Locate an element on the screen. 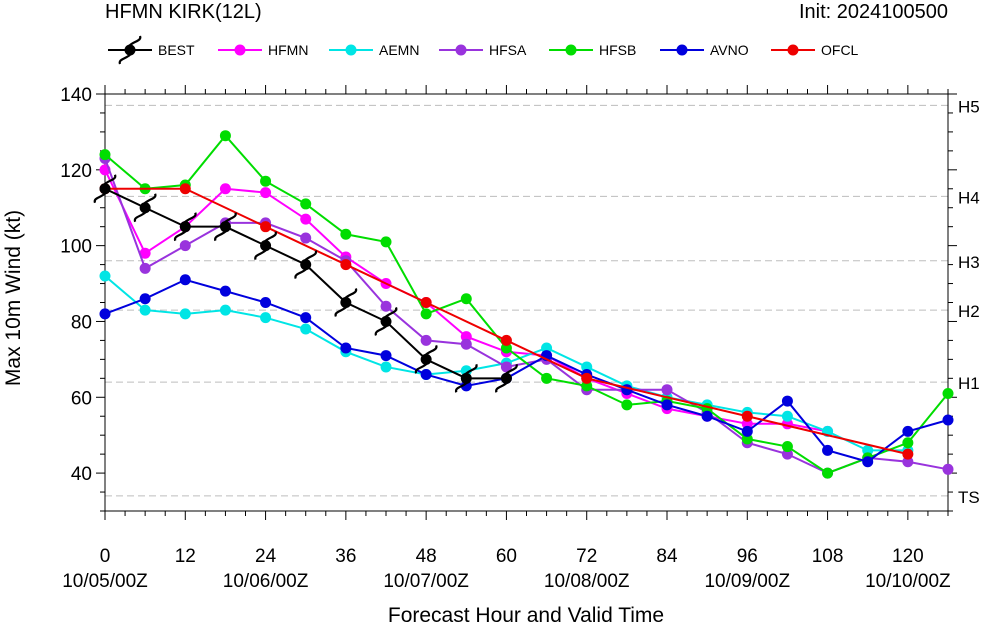 This screenshot has height=624, width=984. legend-item-hfsb: HFSB is located at coordinates (592, 50).